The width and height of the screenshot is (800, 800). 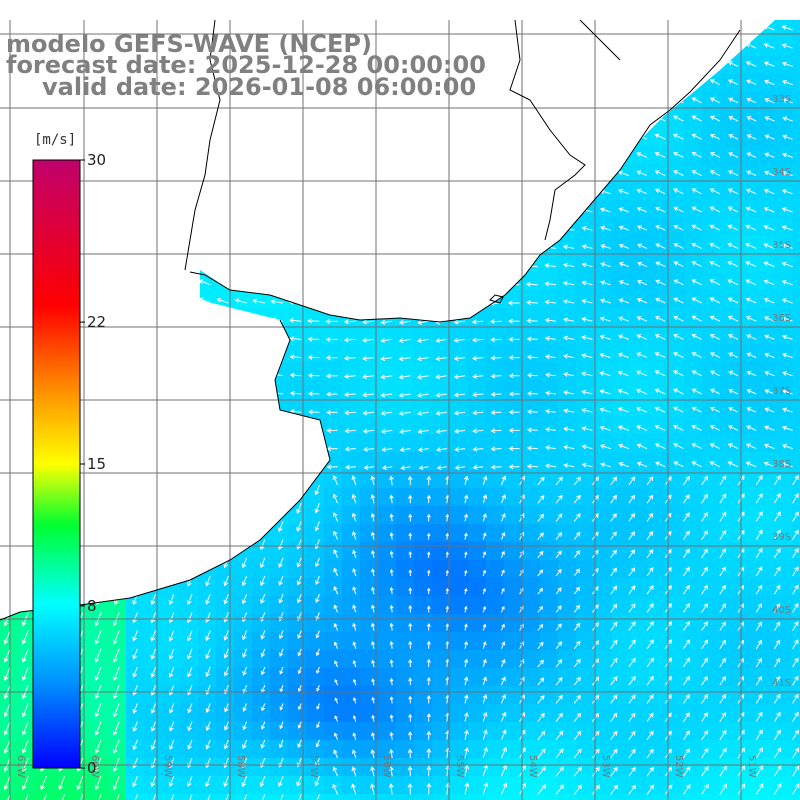 What do you see at coordinates (386, 766) in the screenshot?
I see `longitude-labels: 61W 60W 59W 58W 57W 56W 55W 54W 53W 52W 51W` at bounding box center [386, 766].